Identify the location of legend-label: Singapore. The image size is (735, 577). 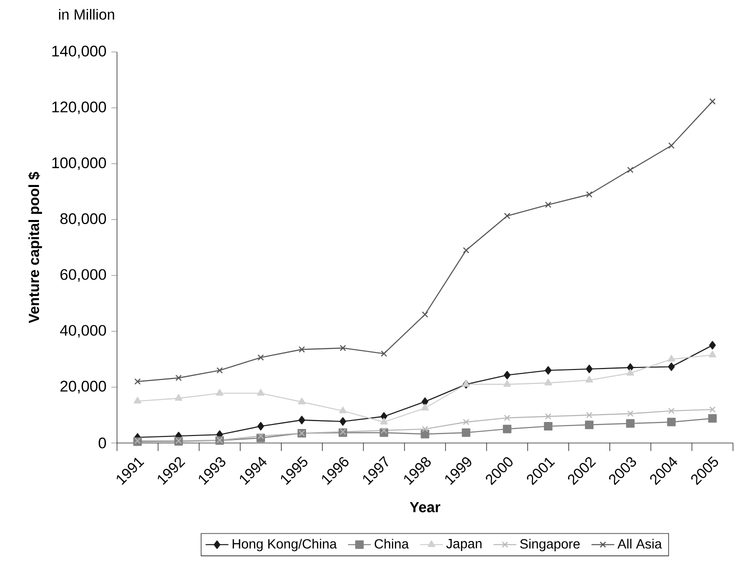
(550, 545).